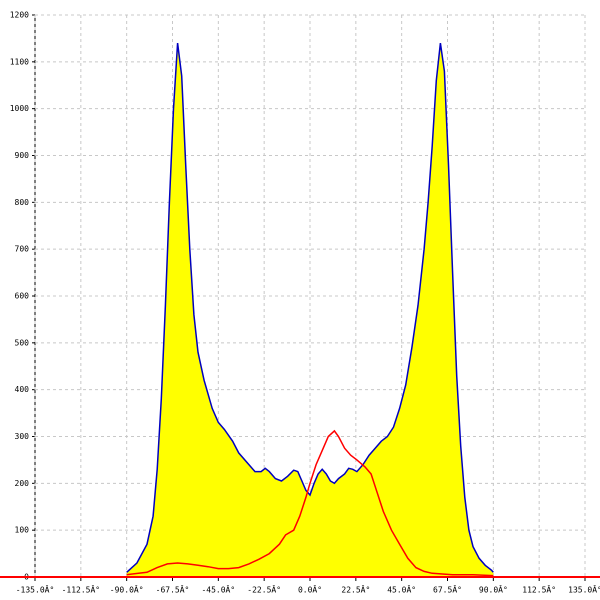 This screenshot has height=600, width=600. Describe the element at coordinates (447, 589) in the screenshot. I see `x-tick-label: 67.5Â°` at that location.